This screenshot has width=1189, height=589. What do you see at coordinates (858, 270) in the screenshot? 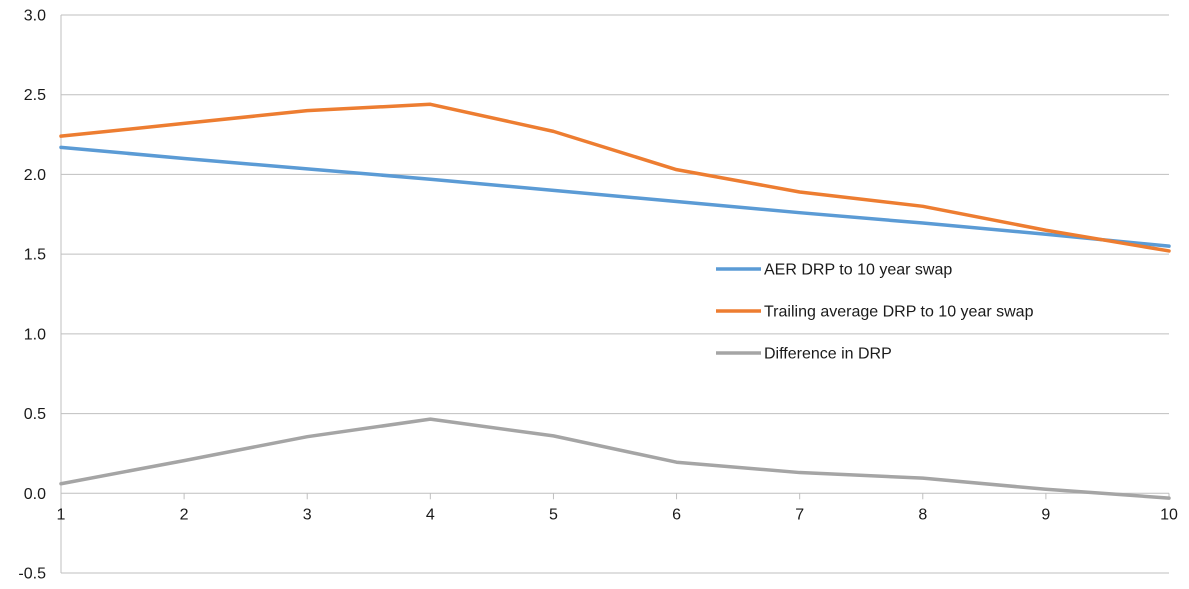
I see `legend-label: AER DRP to 10 year swap` at bounding box center [858, 270].